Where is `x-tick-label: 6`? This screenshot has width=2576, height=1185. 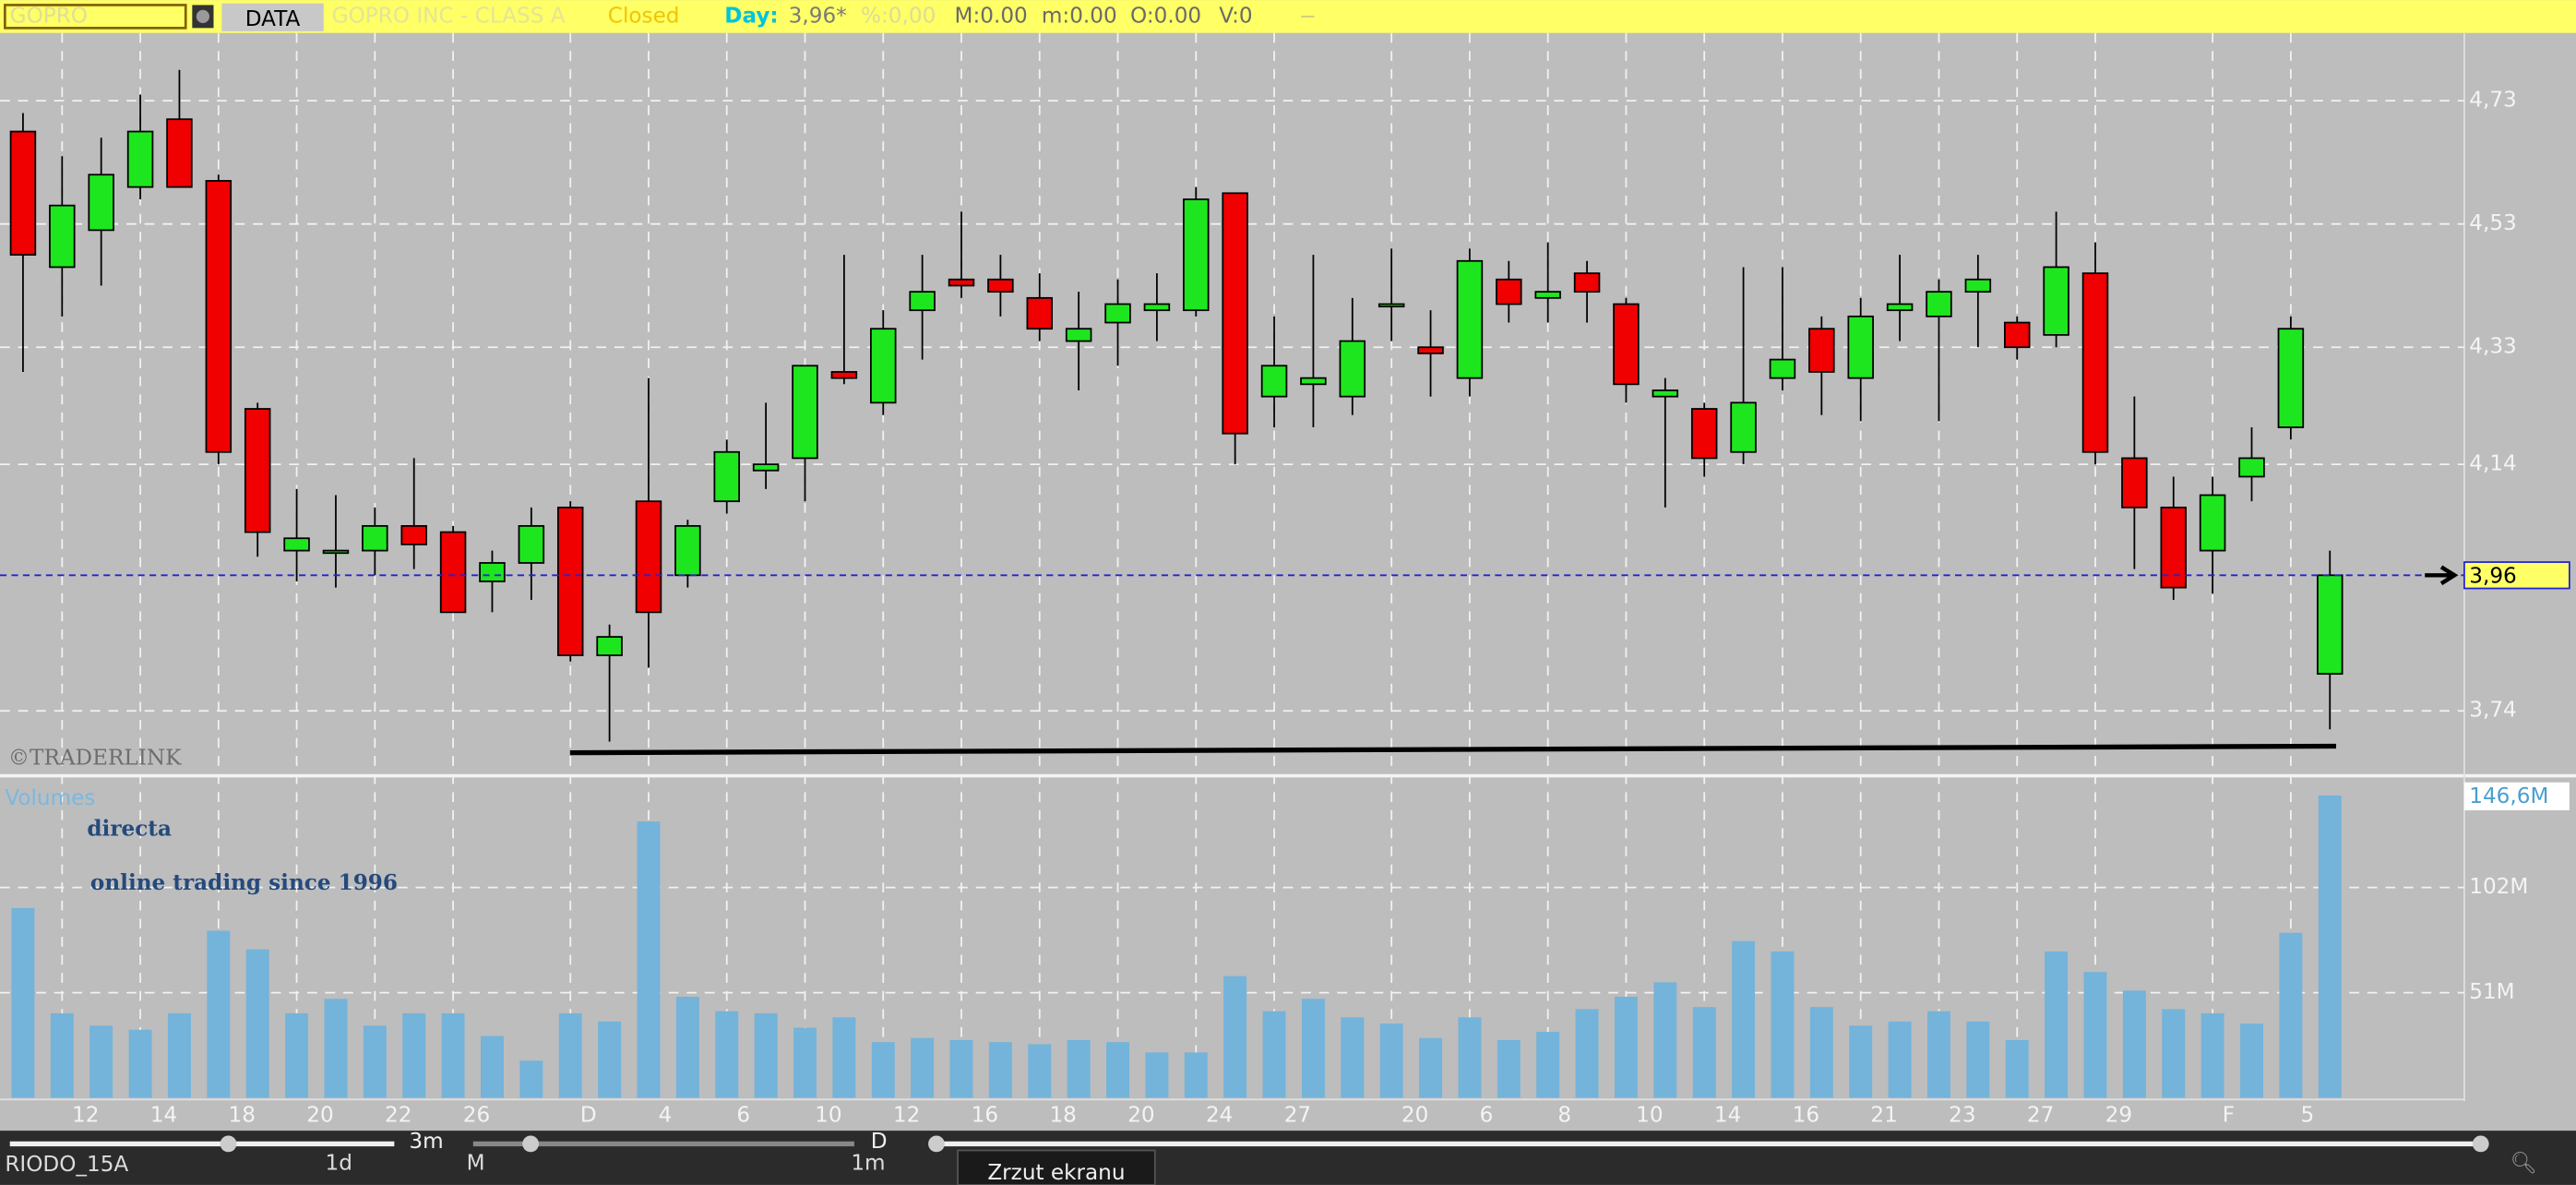
x-tick-label: 6 is located at coordinates (1487, 1116).